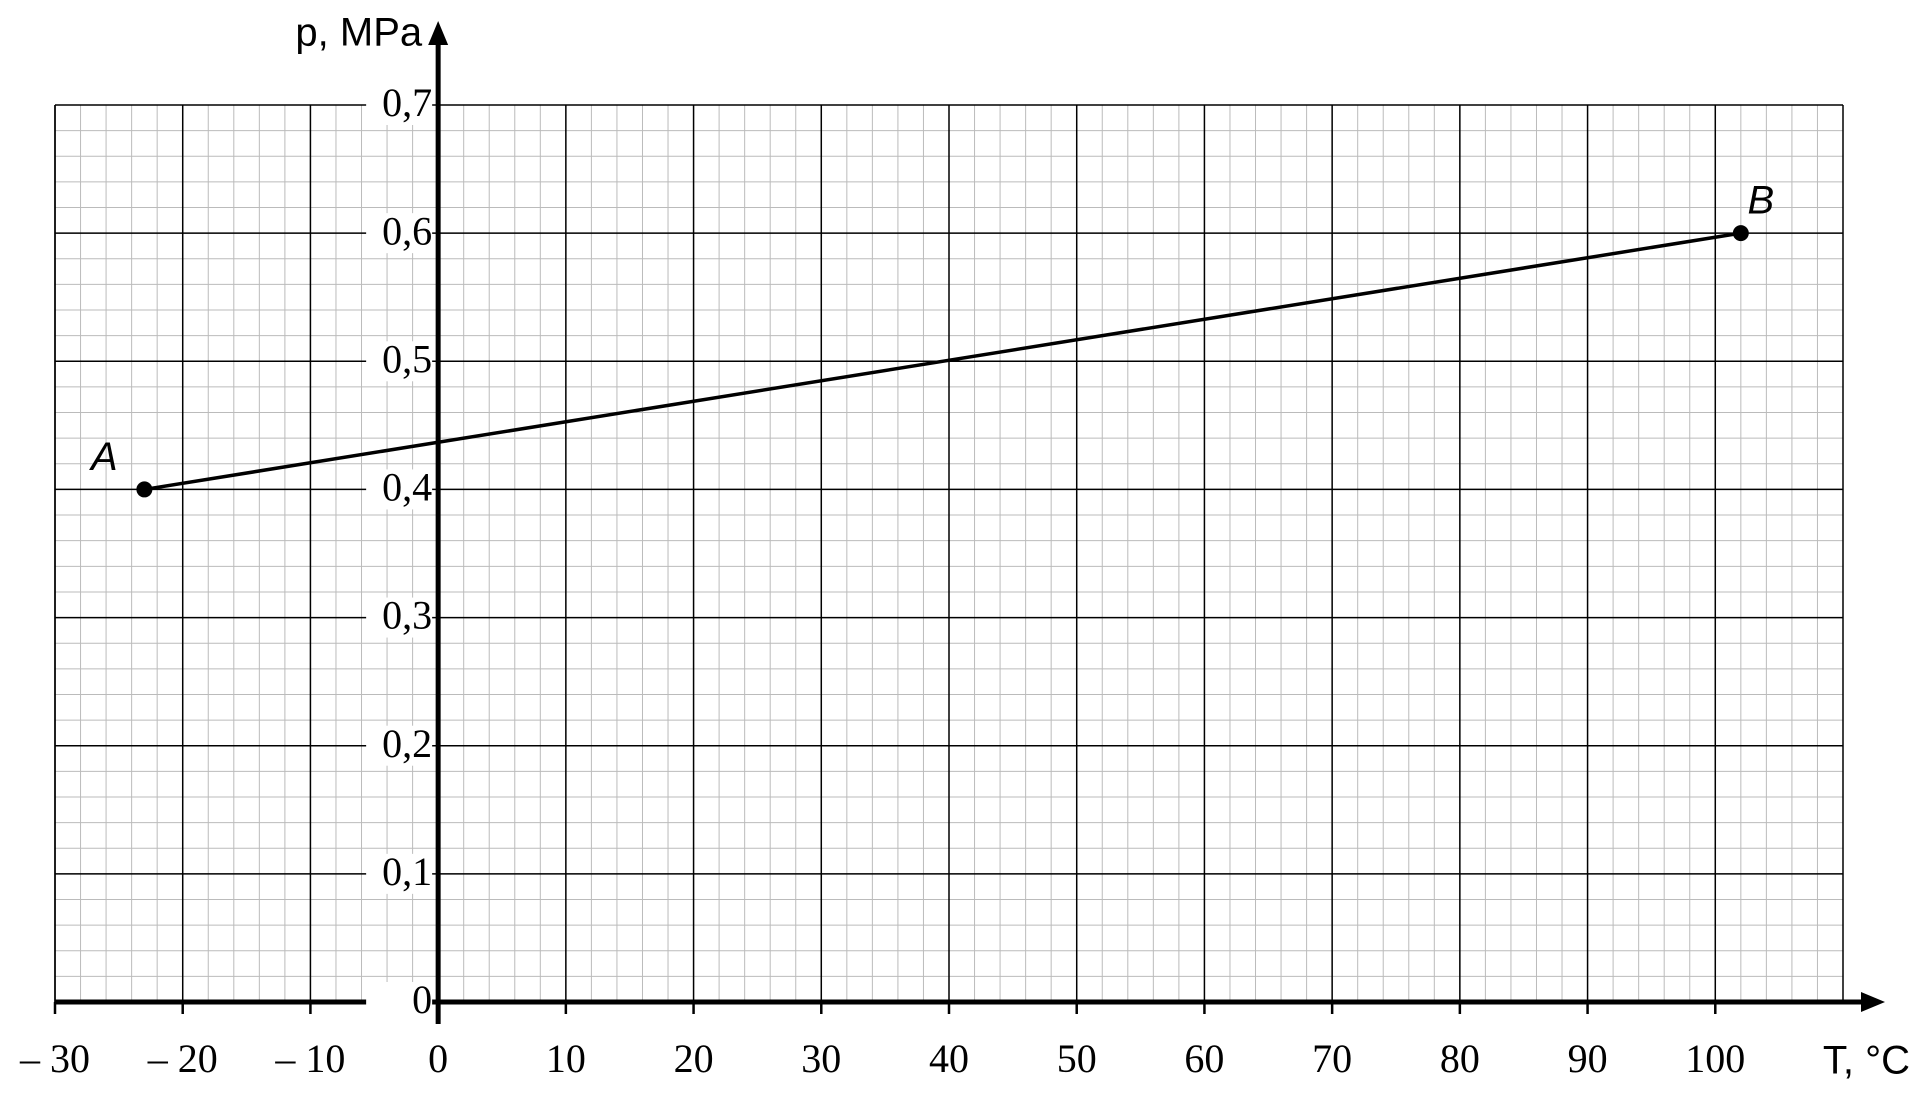 The image size is (1920, 1101). Describe the element at coordinates (1460, 1058) in the screenshot. I see `x-tick-label: 80` at that location.